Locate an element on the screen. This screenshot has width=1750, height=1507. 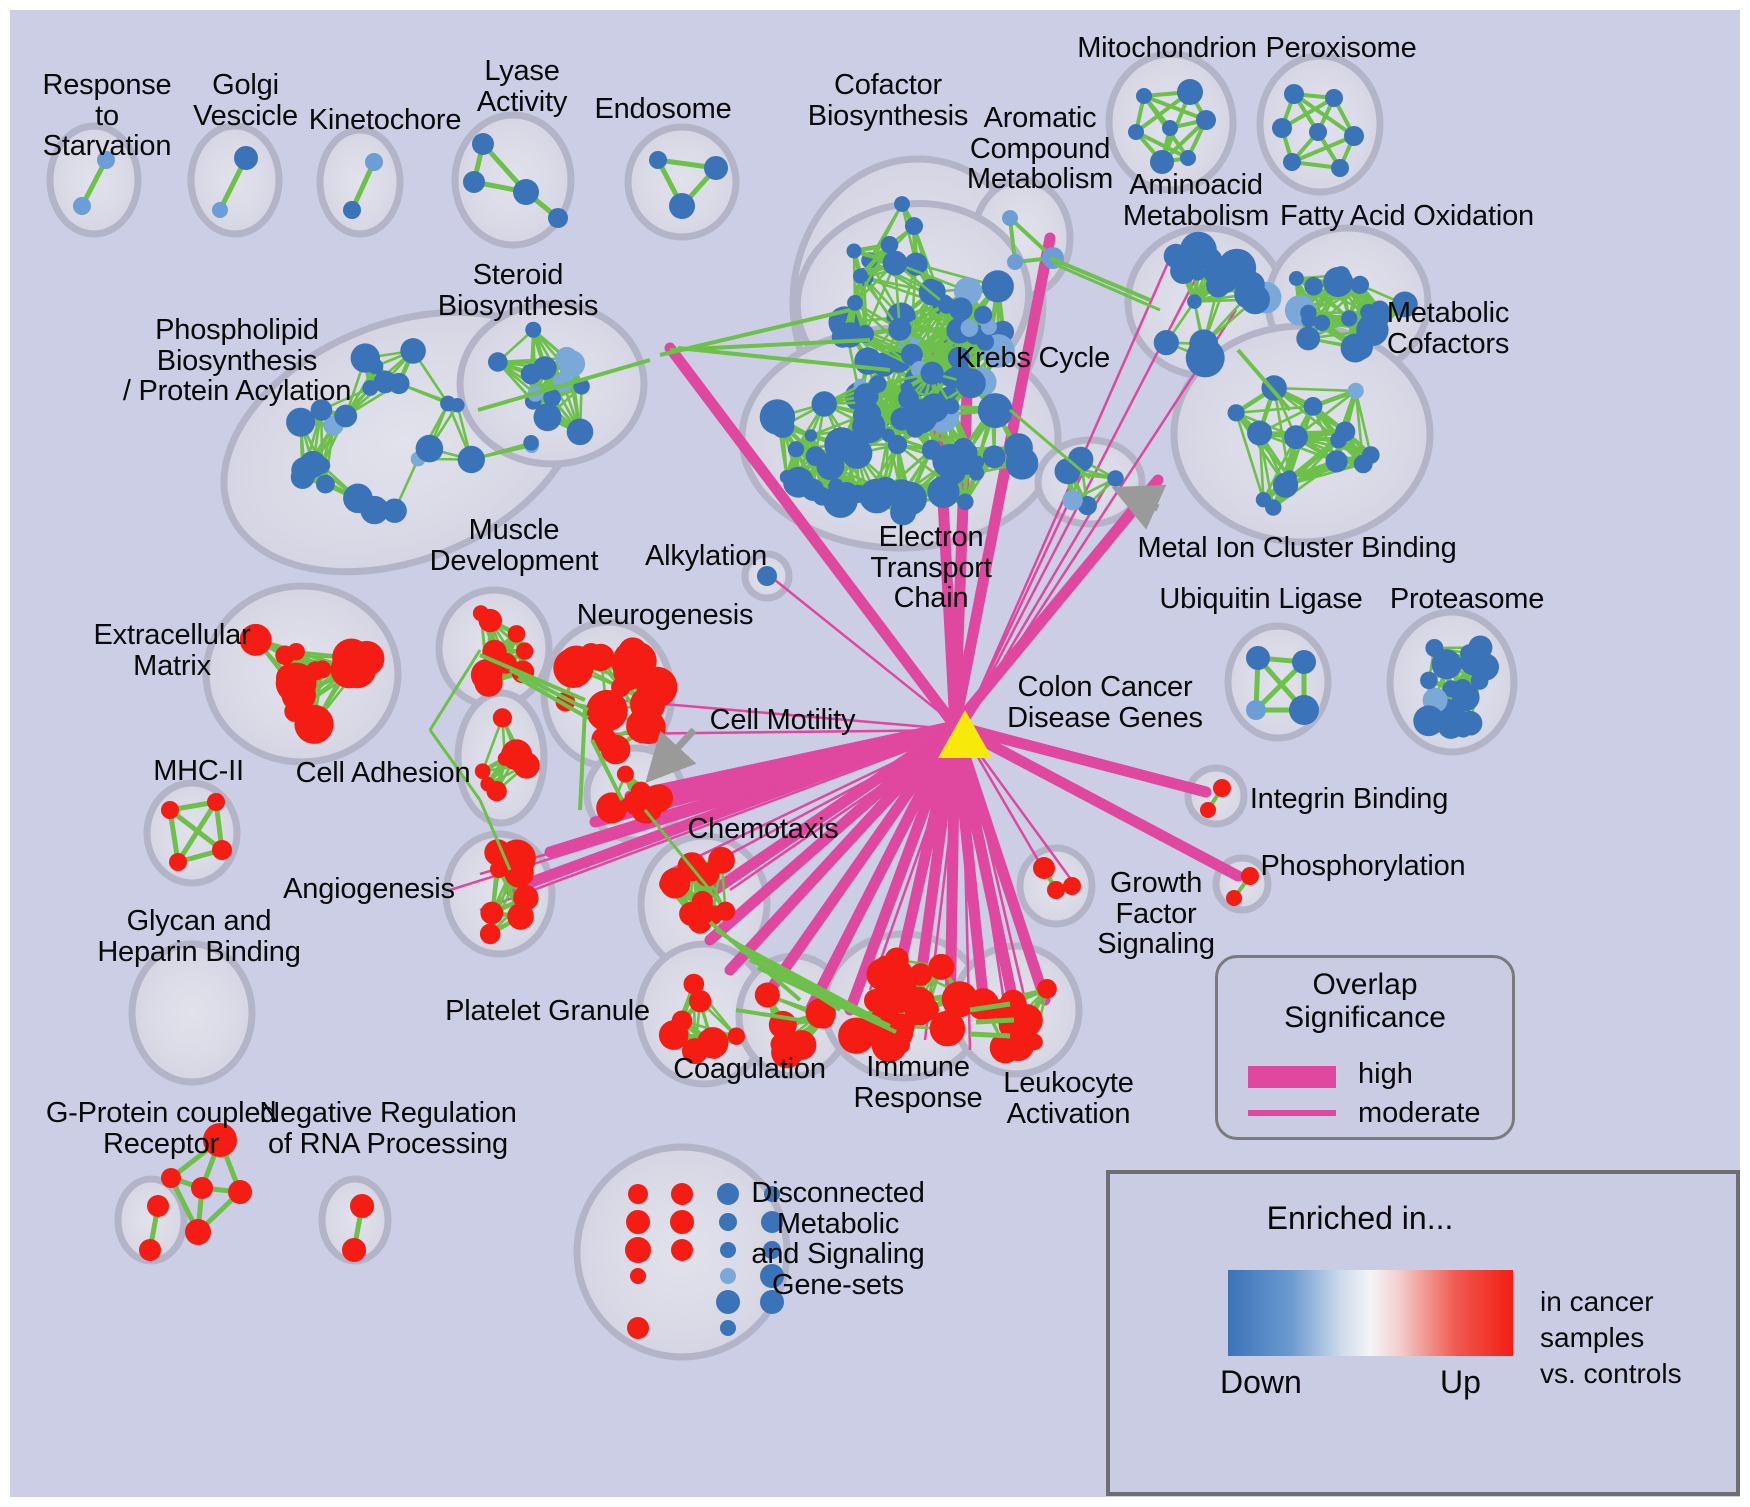
cluster-nodes-response-to-starvation is located at coordinates (94, 183).